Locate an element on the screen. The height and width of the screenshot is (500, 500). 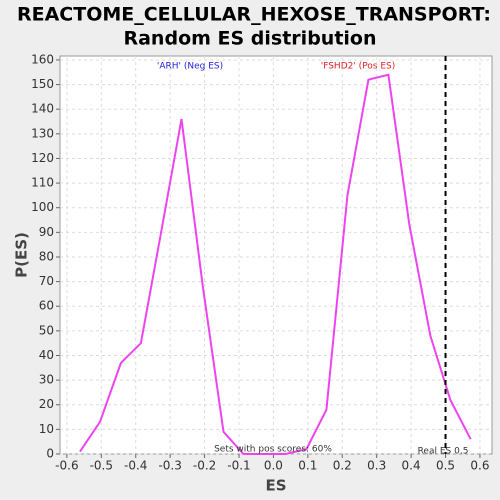
x-tick-label: 0.5 is located at coordinates (445, 466).